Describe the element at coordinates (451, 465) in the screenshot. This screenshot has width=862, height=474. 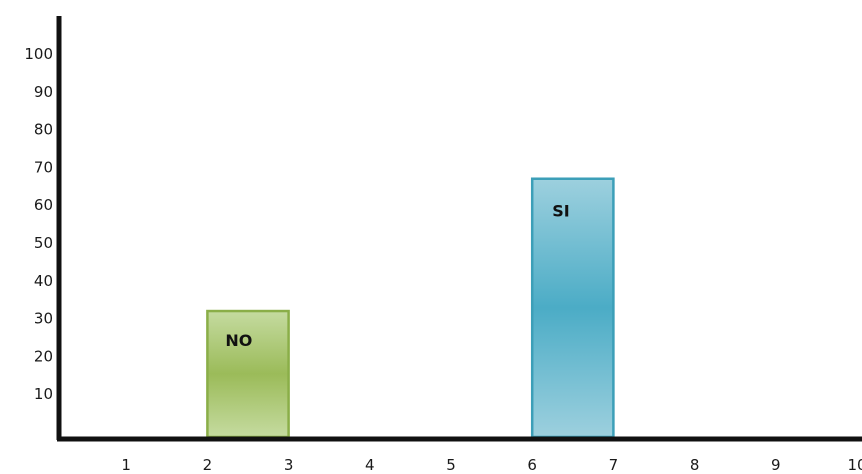
I see `x-tick-label: 5` at that location.